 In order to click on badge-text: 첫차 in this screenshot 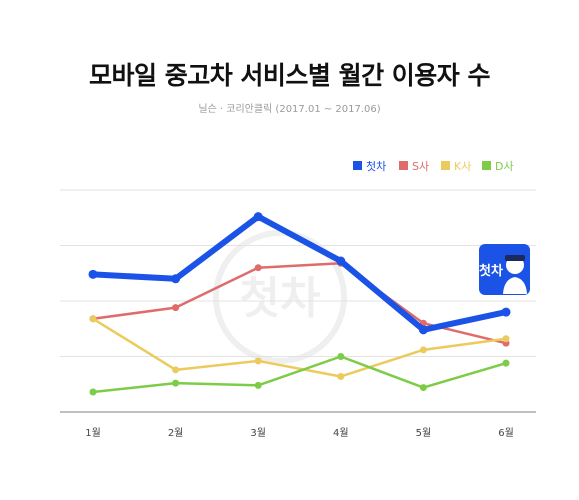, I will do `click(491, 271)`.